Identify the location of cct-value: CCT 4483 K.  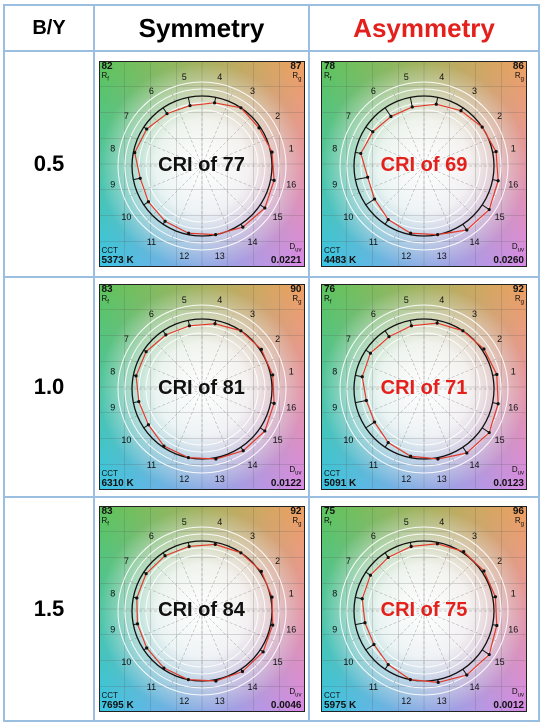
(340, 256).